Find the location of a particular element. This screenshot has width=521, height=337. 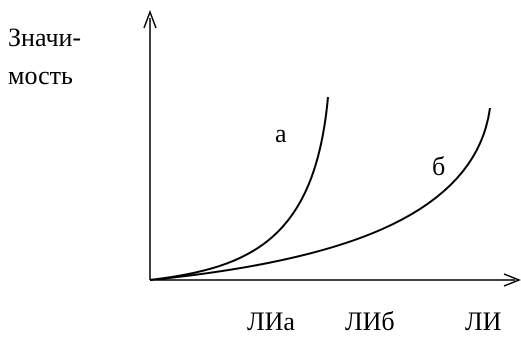

x-label-li-a: ЛИа is located at coordinates (271, 319).